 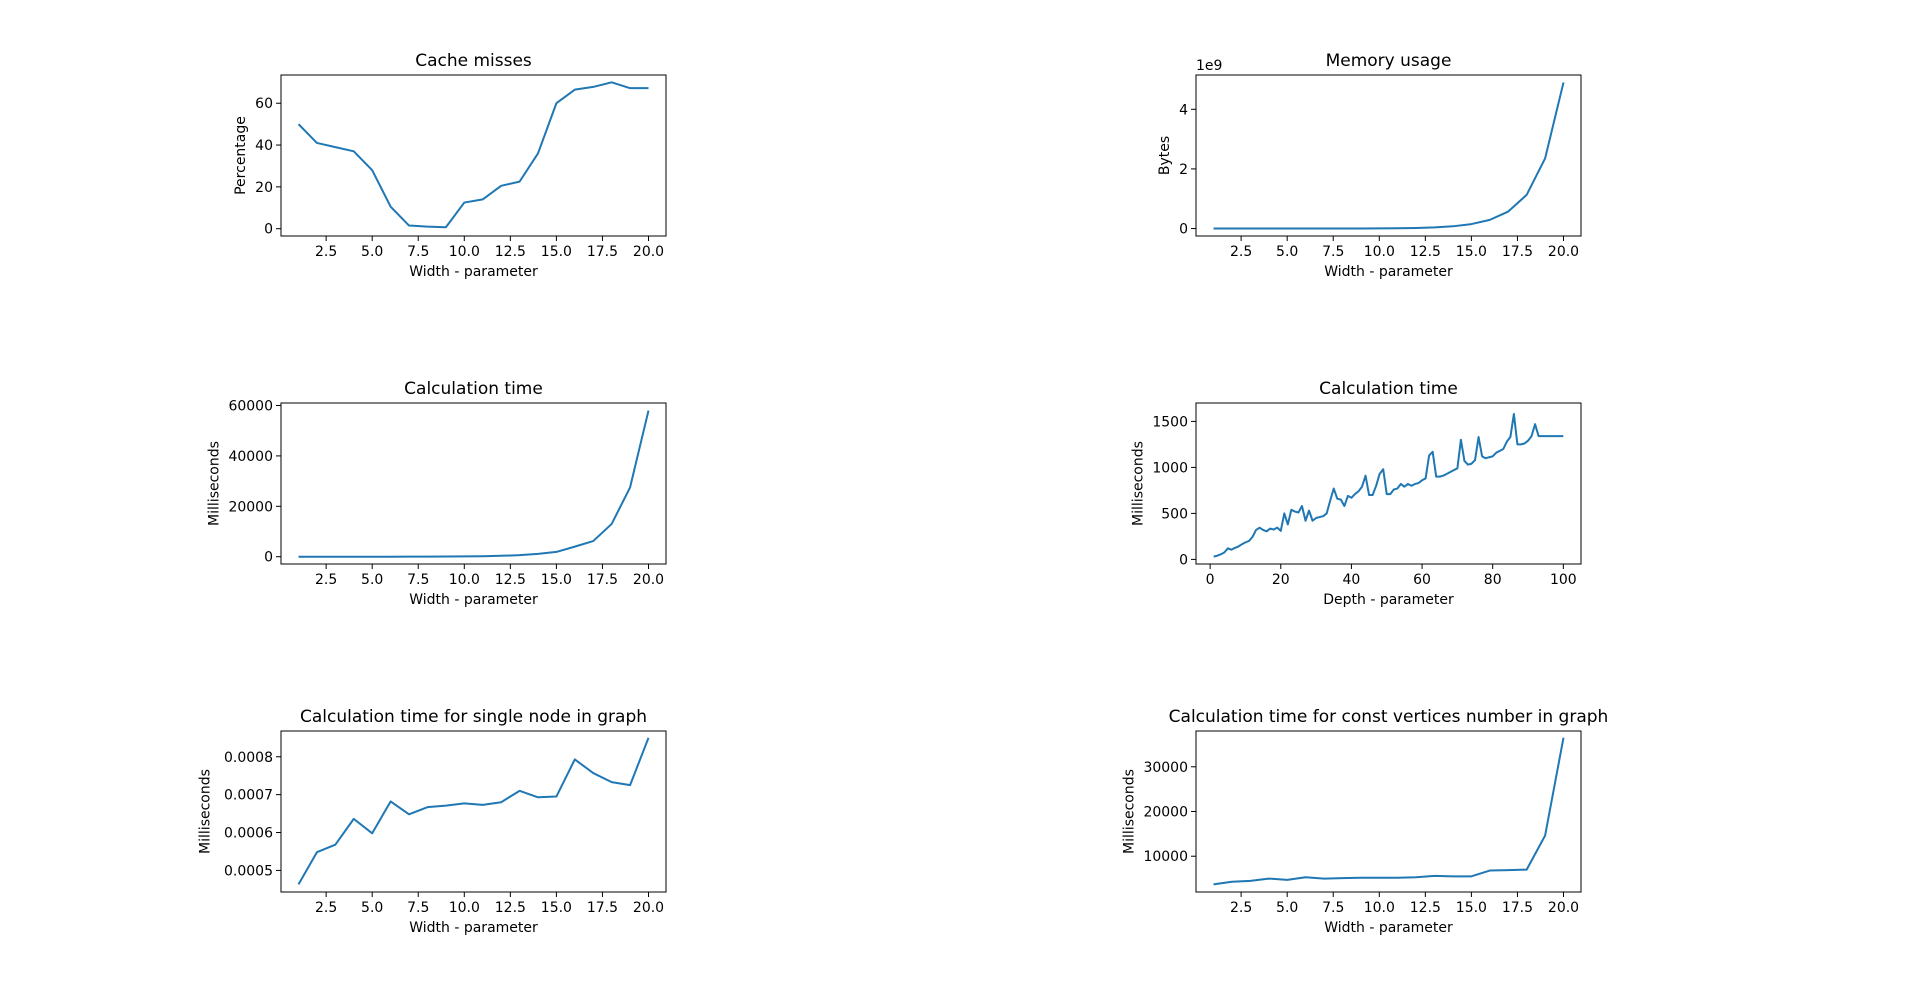 What do you see at coordinates (1388, 600) in the screenshot?
I see `x-axis-label: Depth - parameter` at bounding box center [1388, 600].